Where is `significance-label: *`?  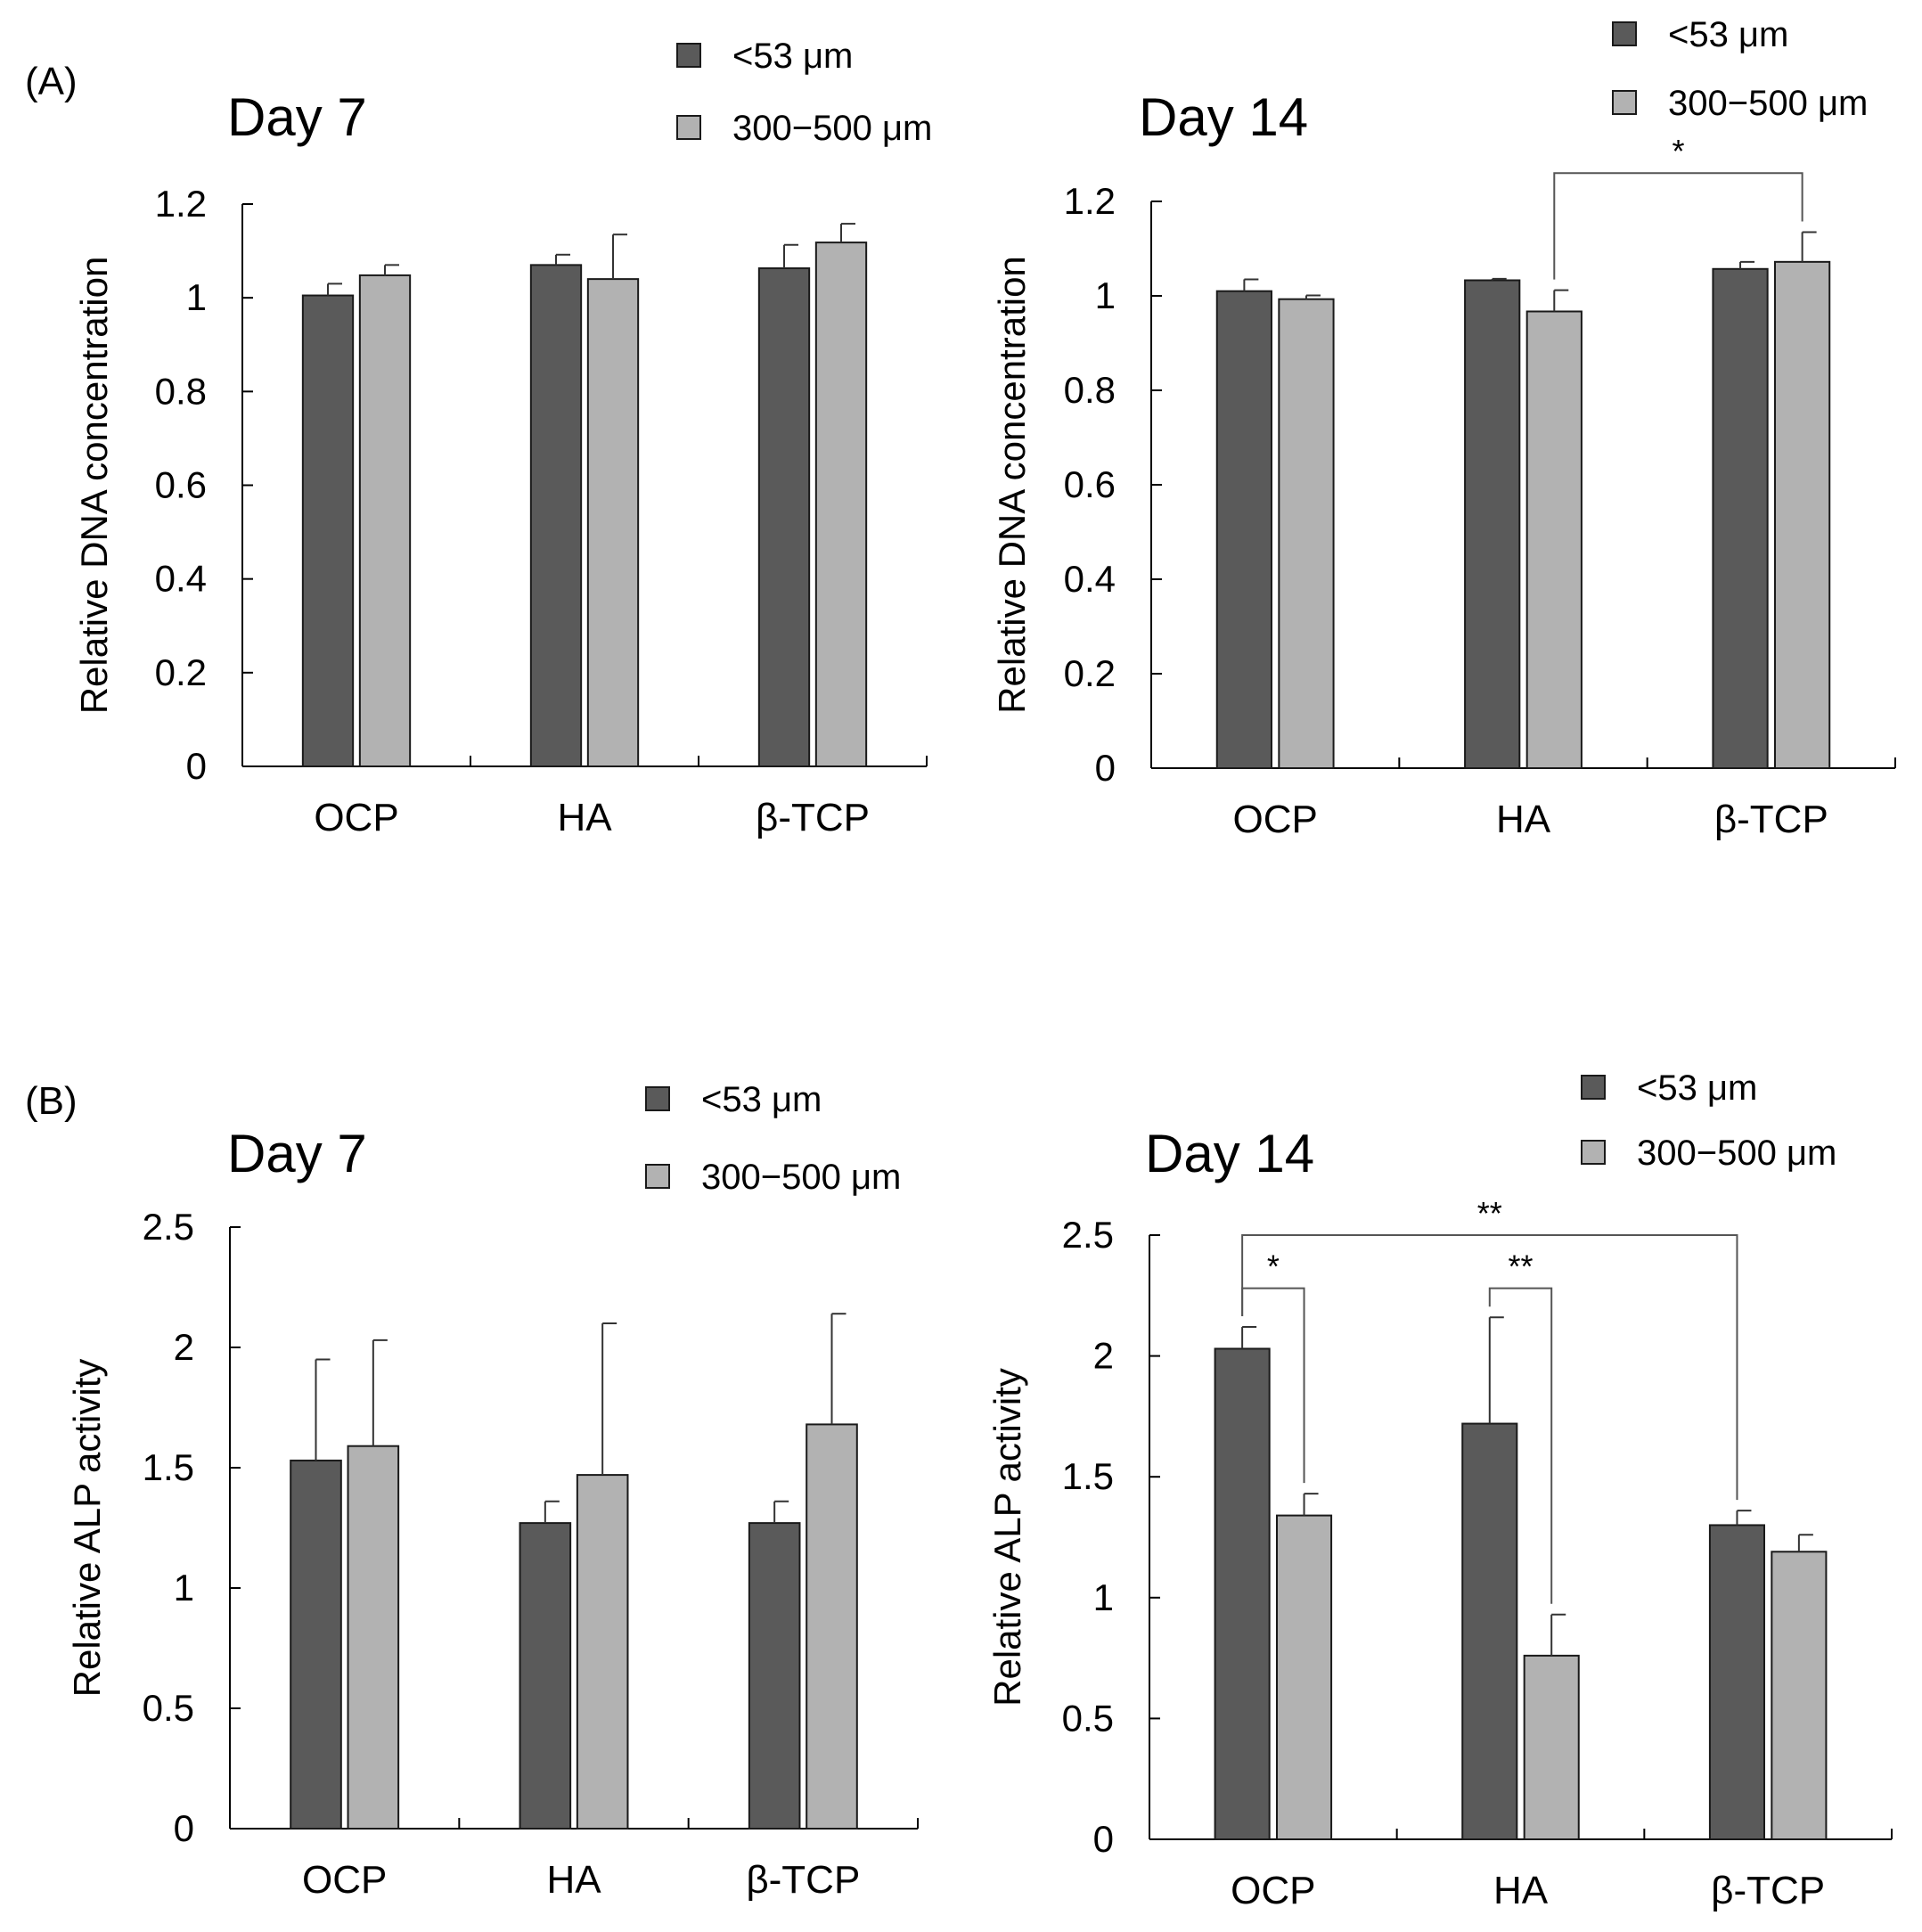
significance-label: * is located at coordinates (1678, 151).